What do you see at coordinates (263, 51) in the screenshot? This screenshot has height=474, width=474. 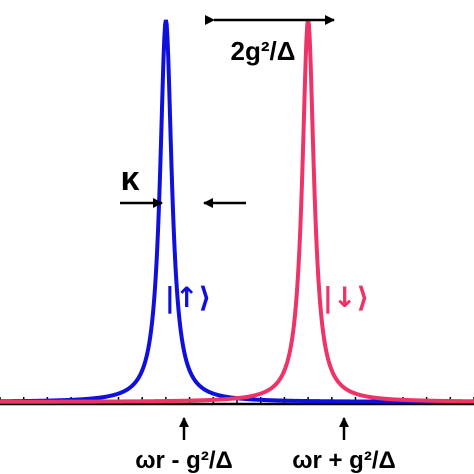 I see `splitting-label: 2g²/Δ` at bounding box center [263, 51].